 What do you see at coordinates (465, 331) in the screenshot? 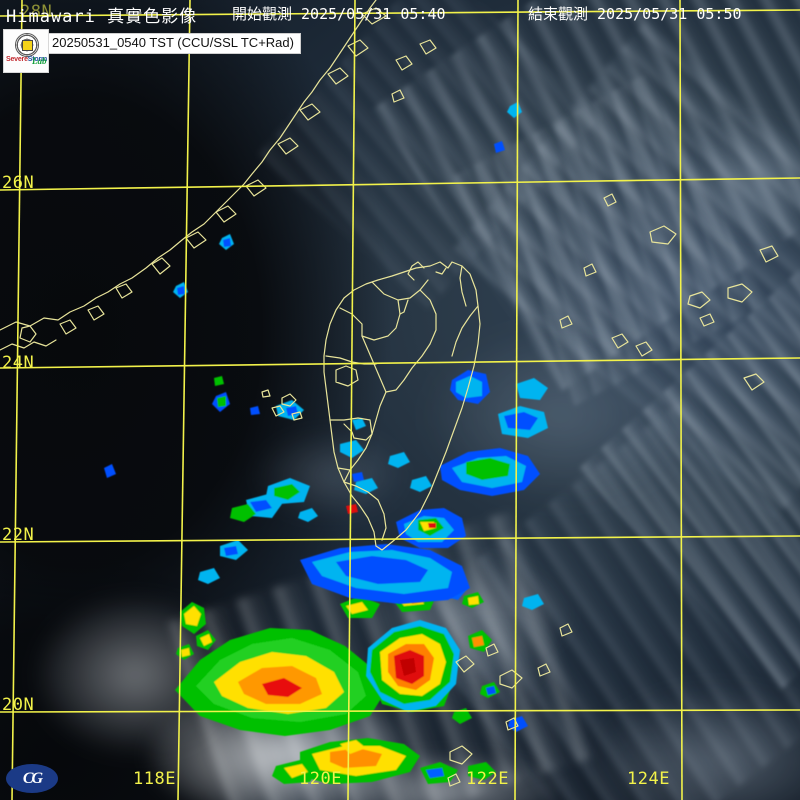
I see `county-border-east2` at bounding box center [465, 331].